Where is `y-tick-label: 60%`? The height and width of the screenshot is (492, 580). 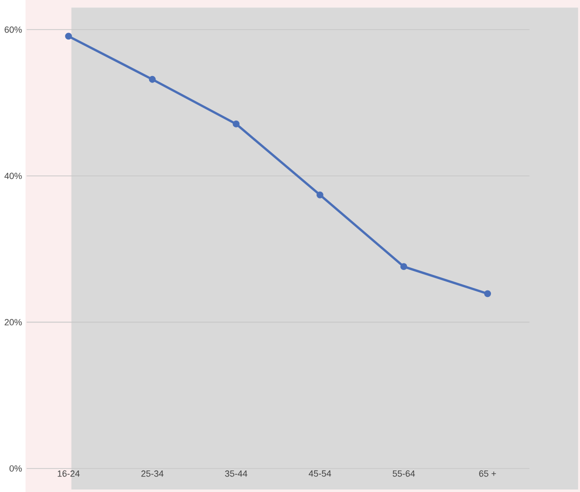
y-tick-label: 60% is located at coordinates (13, 29).